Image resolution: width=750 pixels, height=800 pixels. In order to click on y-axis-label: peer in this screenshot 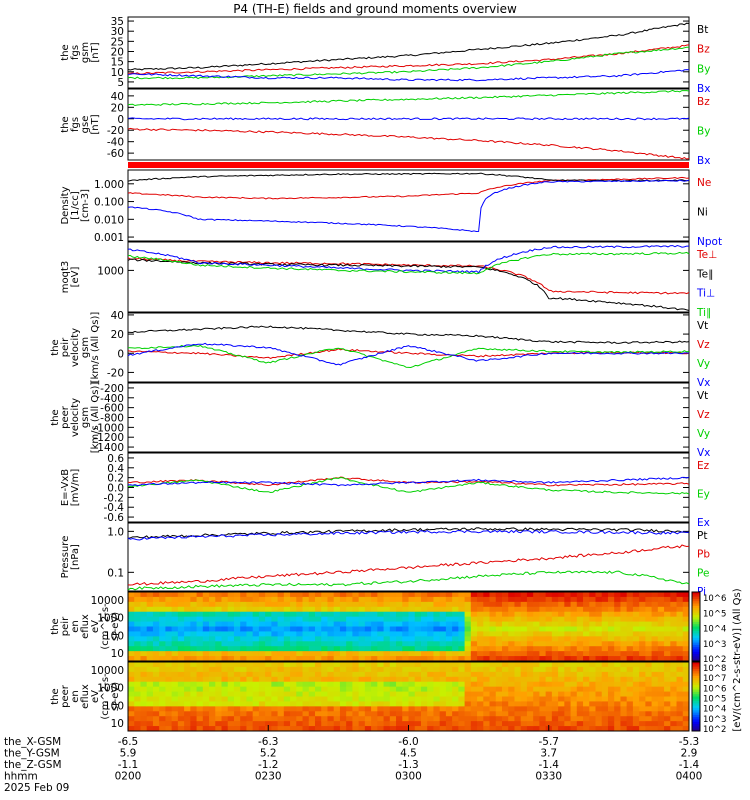, I will do `click(65, 417)`.